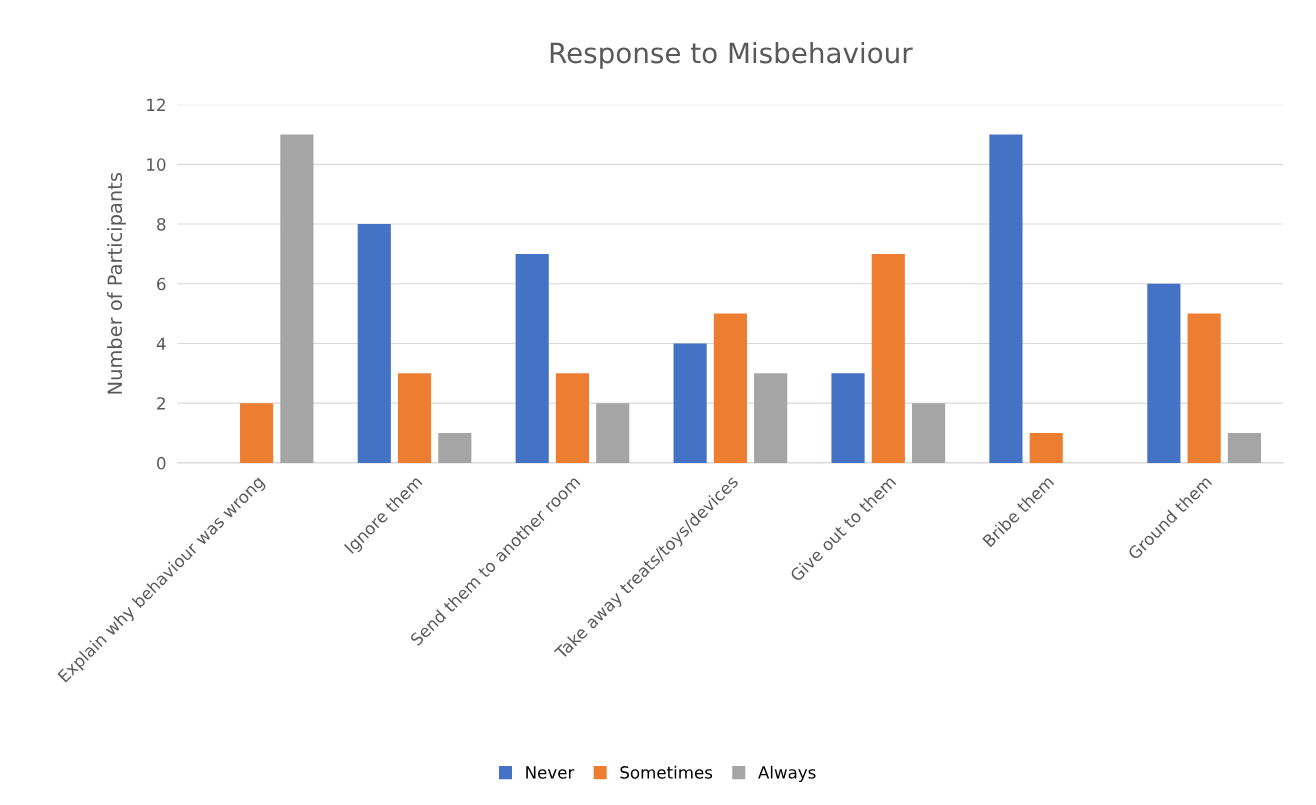 The width and height of the screenshot is (1316, 805). I want to click on y-tick-label: 6, so click(161, 284).